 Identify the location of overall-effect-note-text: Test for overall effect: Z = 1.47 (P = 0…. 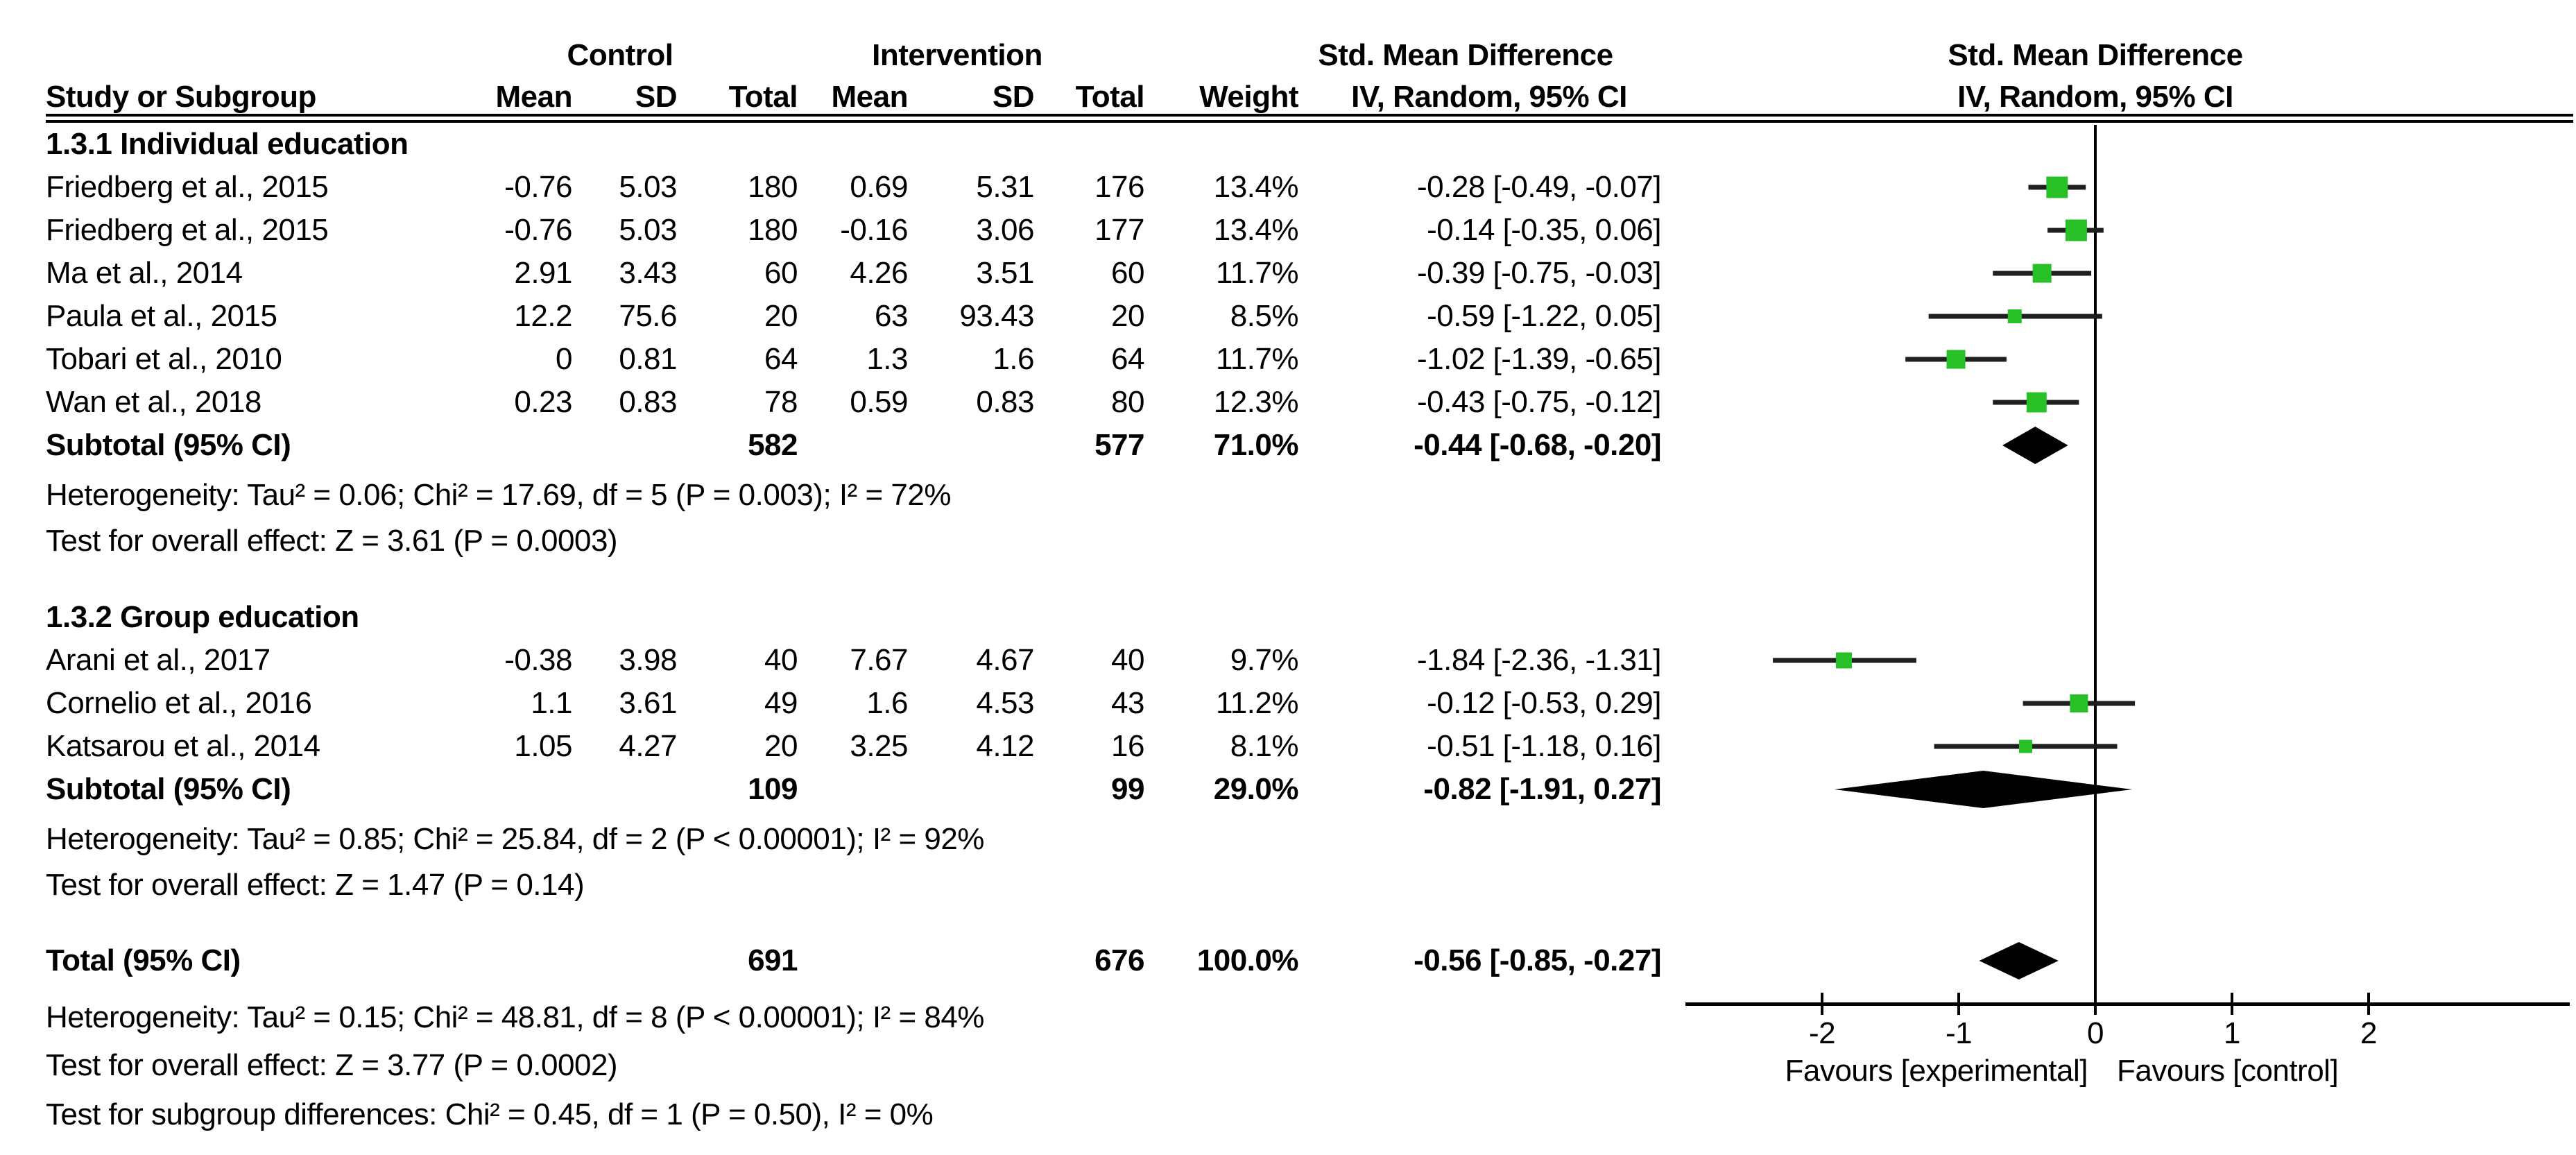
(315, 885).